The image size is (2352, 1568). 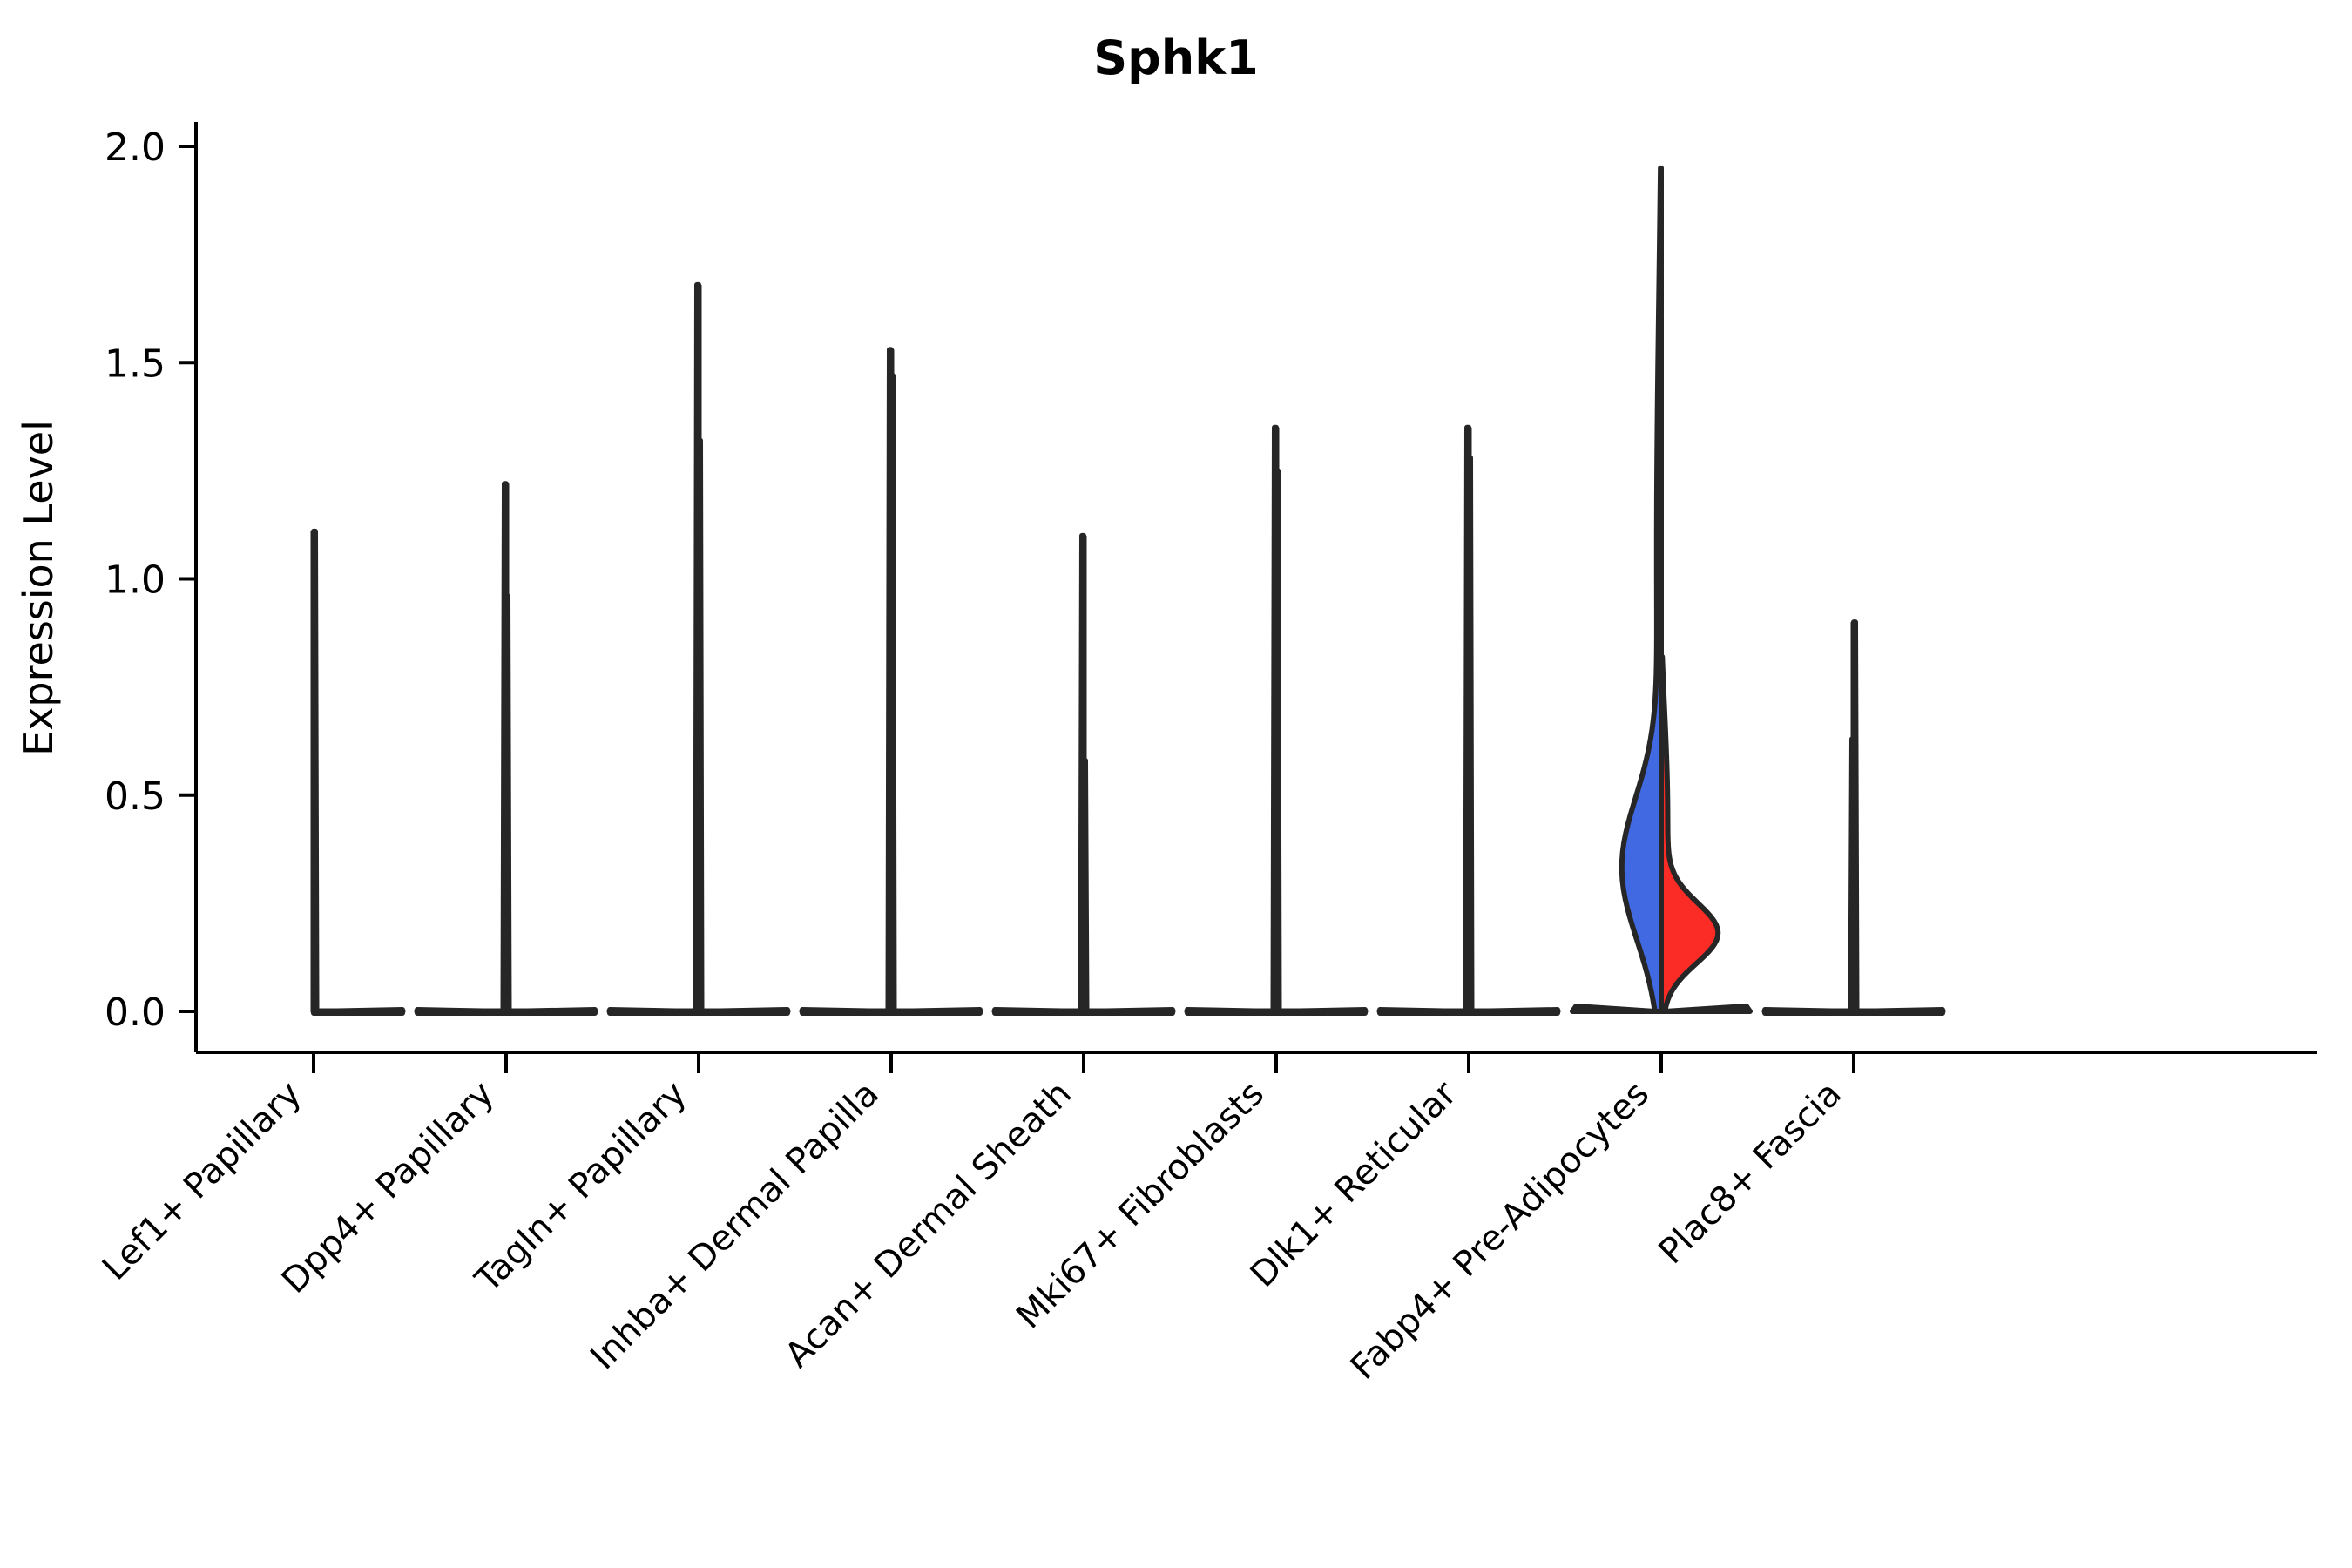 What do you see at coordinates (135, 147) in the screenshot?
I see `y-tick-label: 2.0` at bounding box center [135, 147].